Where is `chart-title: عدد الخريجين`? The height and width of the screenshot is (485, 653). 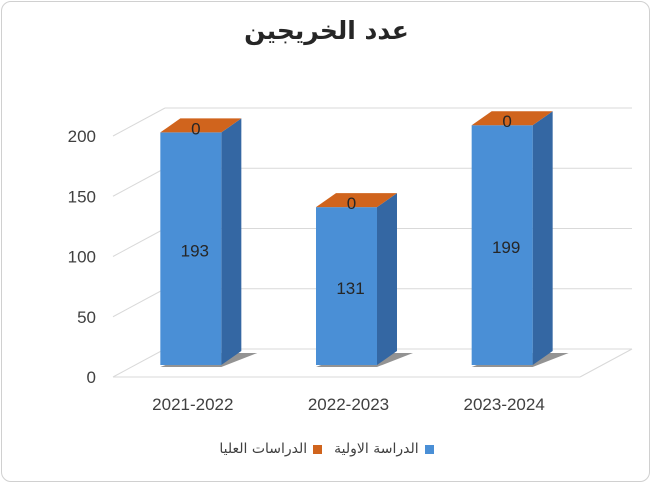 chart-title: عدد الخريجين is located at coordinates (326, 30).